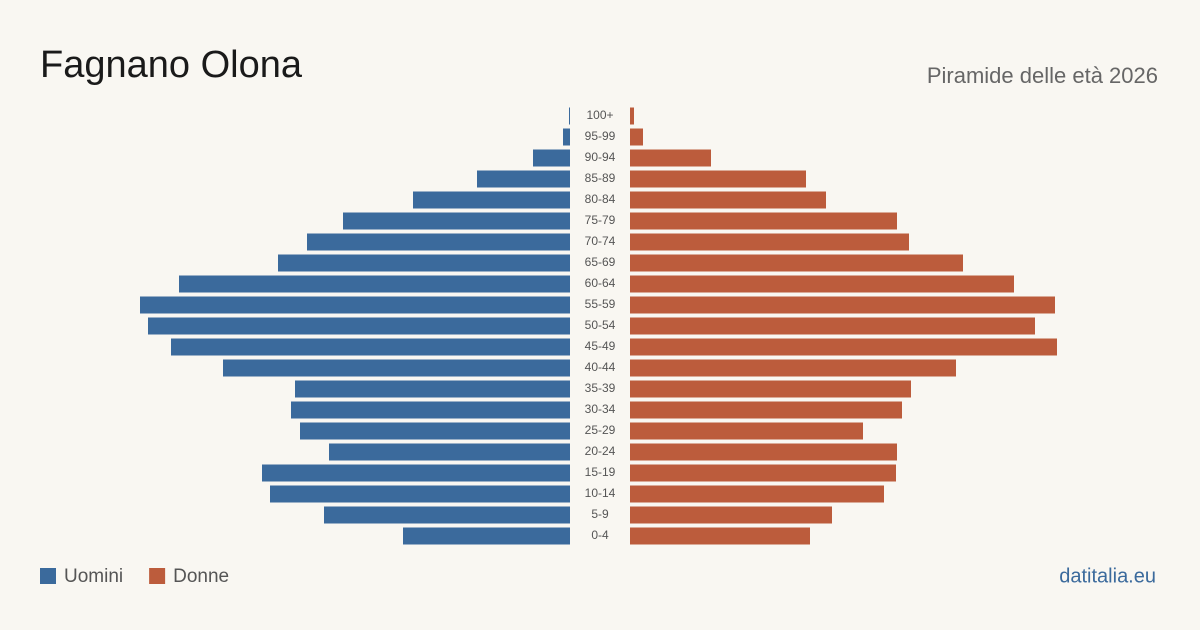 Image resolution: width=1200 pixels, height=630 pixels. Describe the element at coordinates (600, 493) in the screenshot. I see `age-label: 10-14` at that location.